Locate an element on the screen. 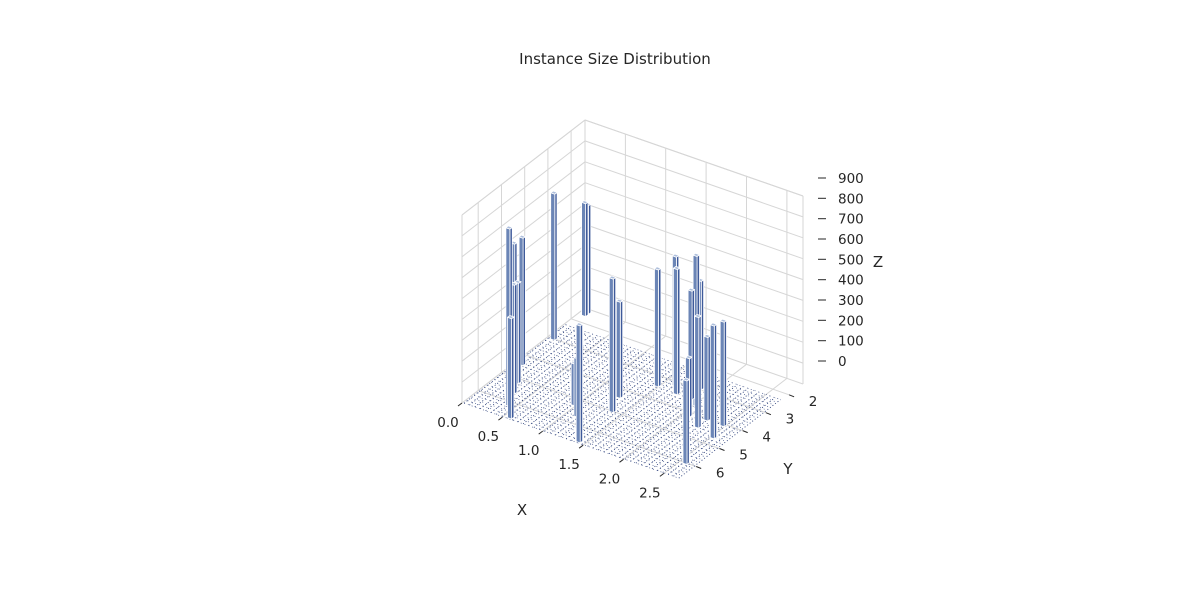  x-tick-label: 2.0 is located at coordinates (609, 479).